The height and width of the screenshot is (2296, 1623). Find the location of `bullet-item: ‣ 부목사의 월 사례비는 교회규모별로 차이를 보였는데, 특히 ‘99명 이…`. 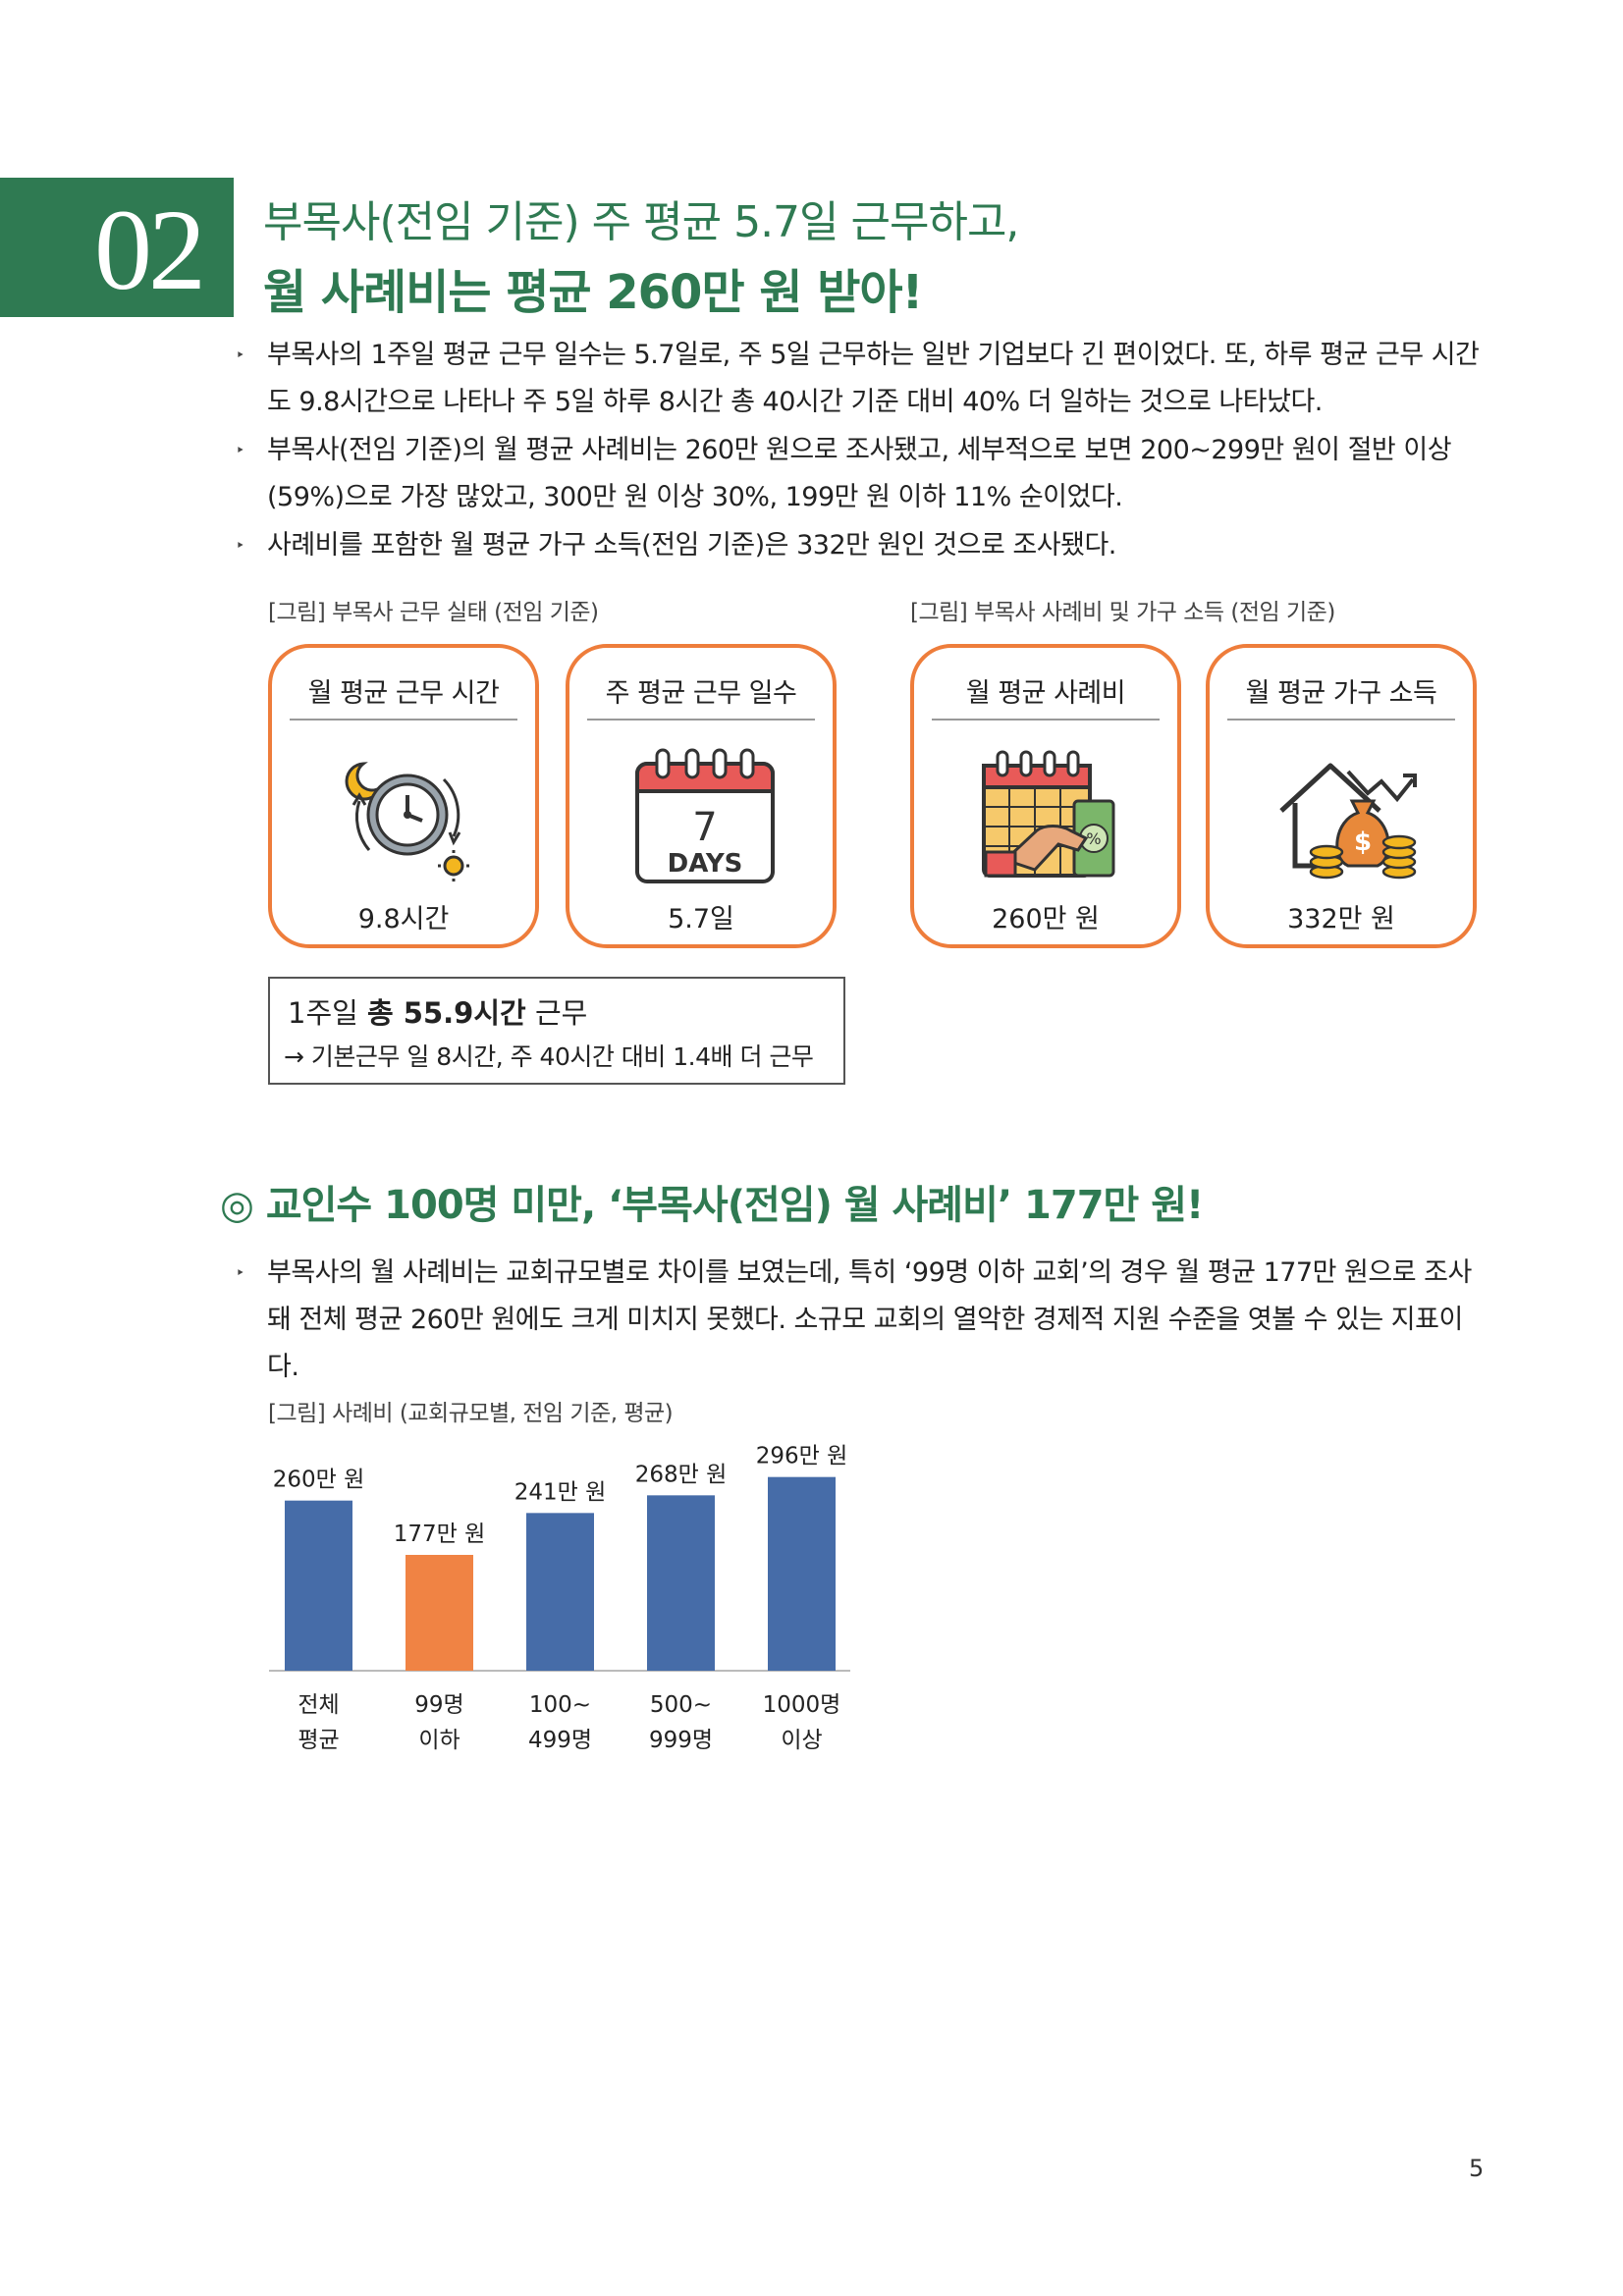

bullet-item: ‣ 부목사의 월 사례비는 교회규모별로 차이를 보였는데, 특히 ‘99명 이… is located at coordinates (858, 1321).